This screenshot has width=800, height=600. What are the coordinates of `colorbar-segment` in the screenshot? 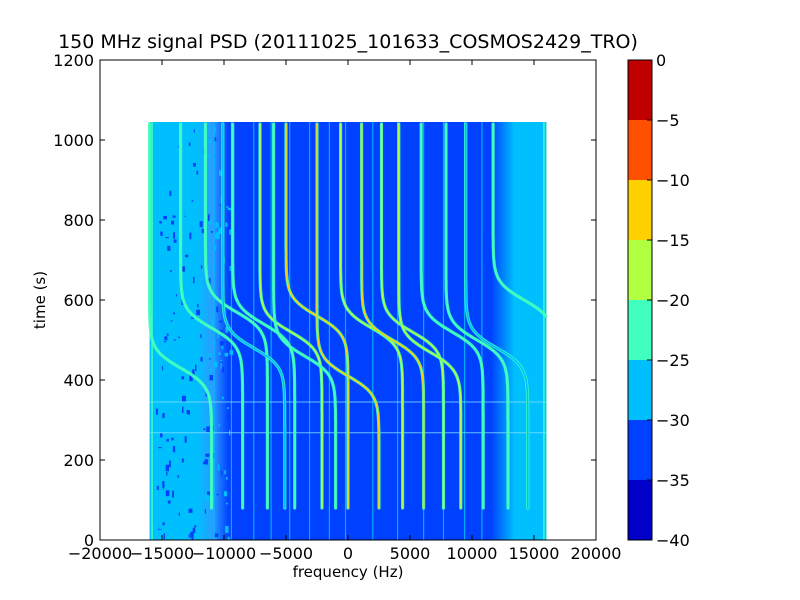 It's located at (640, 90).